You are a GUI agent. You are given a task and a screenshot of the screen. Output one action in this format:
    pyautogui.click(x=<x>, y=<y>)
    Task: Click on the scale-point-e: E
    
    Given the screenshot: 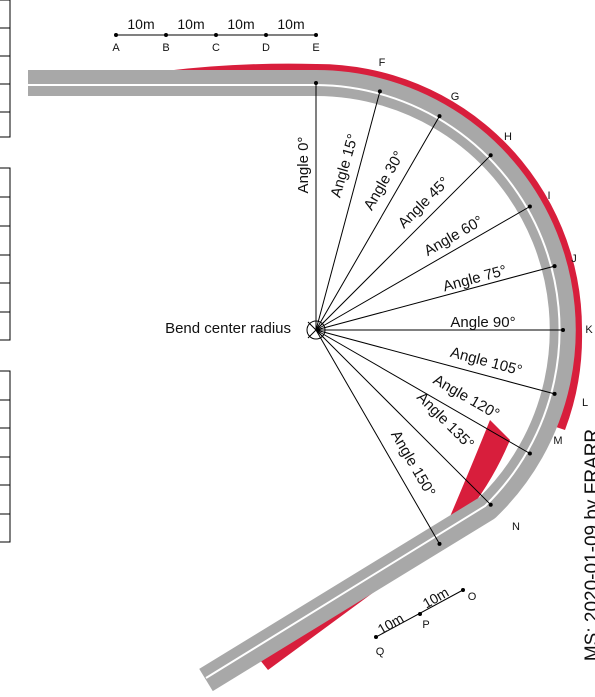 What is the action you would take?
    pyautogui.click(x=315, y=48)
    